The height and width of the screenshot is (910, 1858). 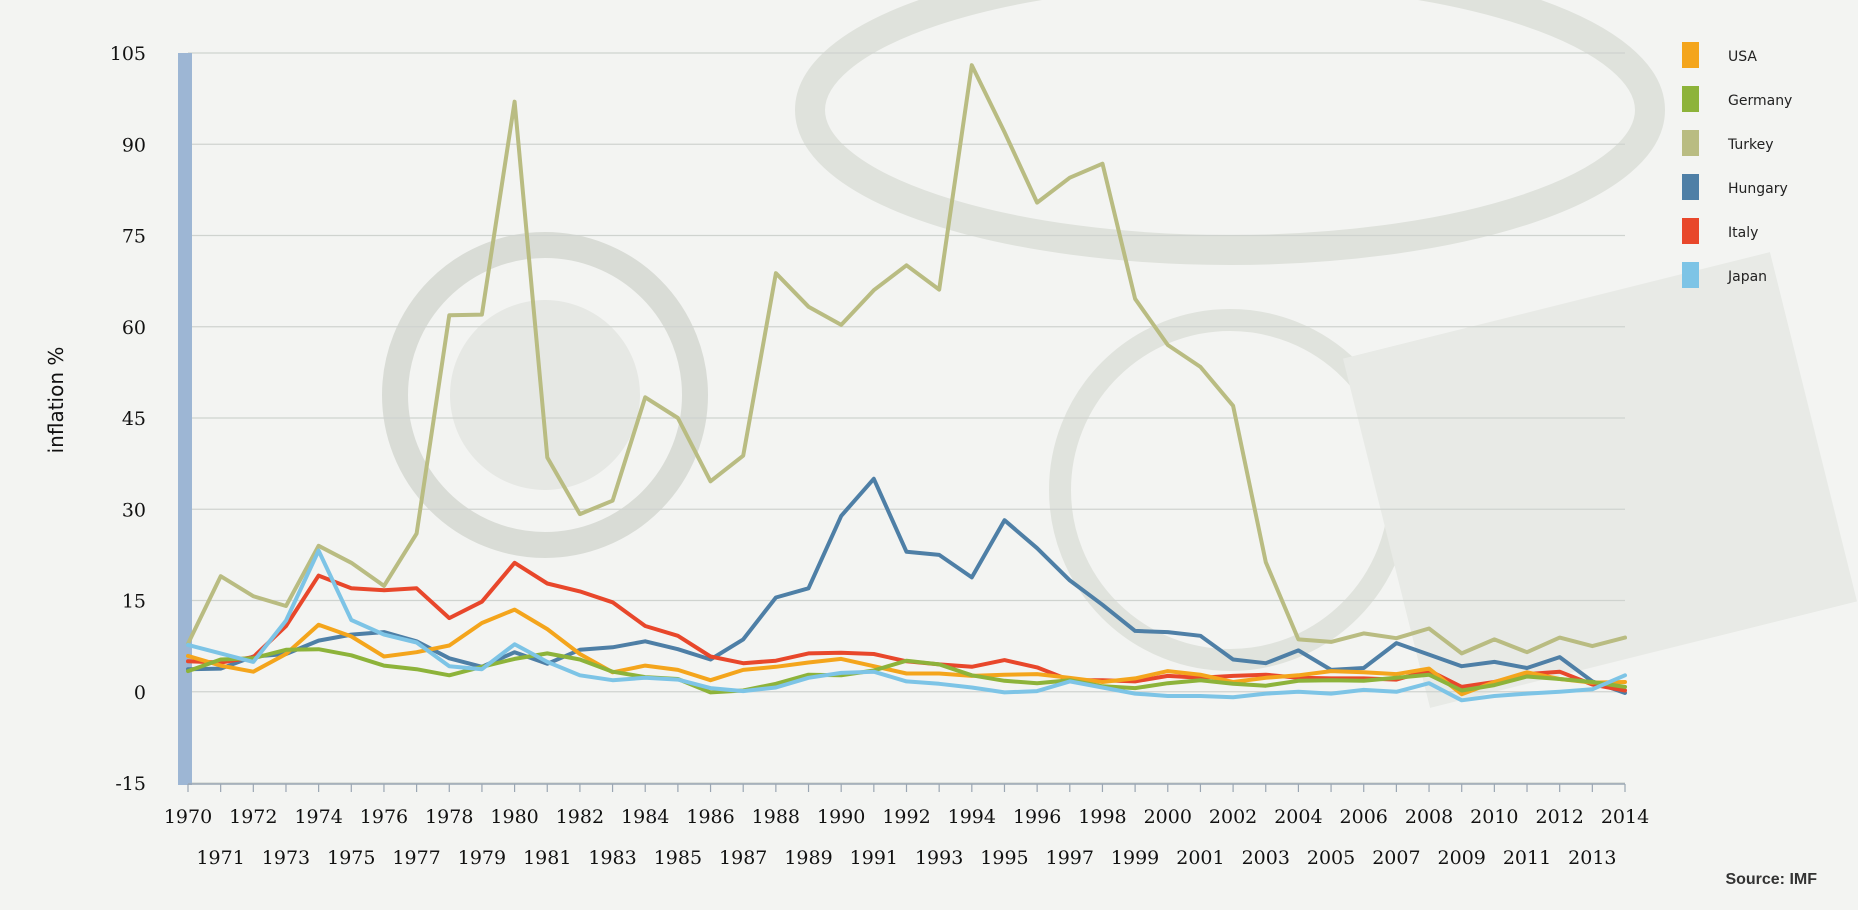 I want to click on note-ornament-shape, so click(x=1230, y=132).